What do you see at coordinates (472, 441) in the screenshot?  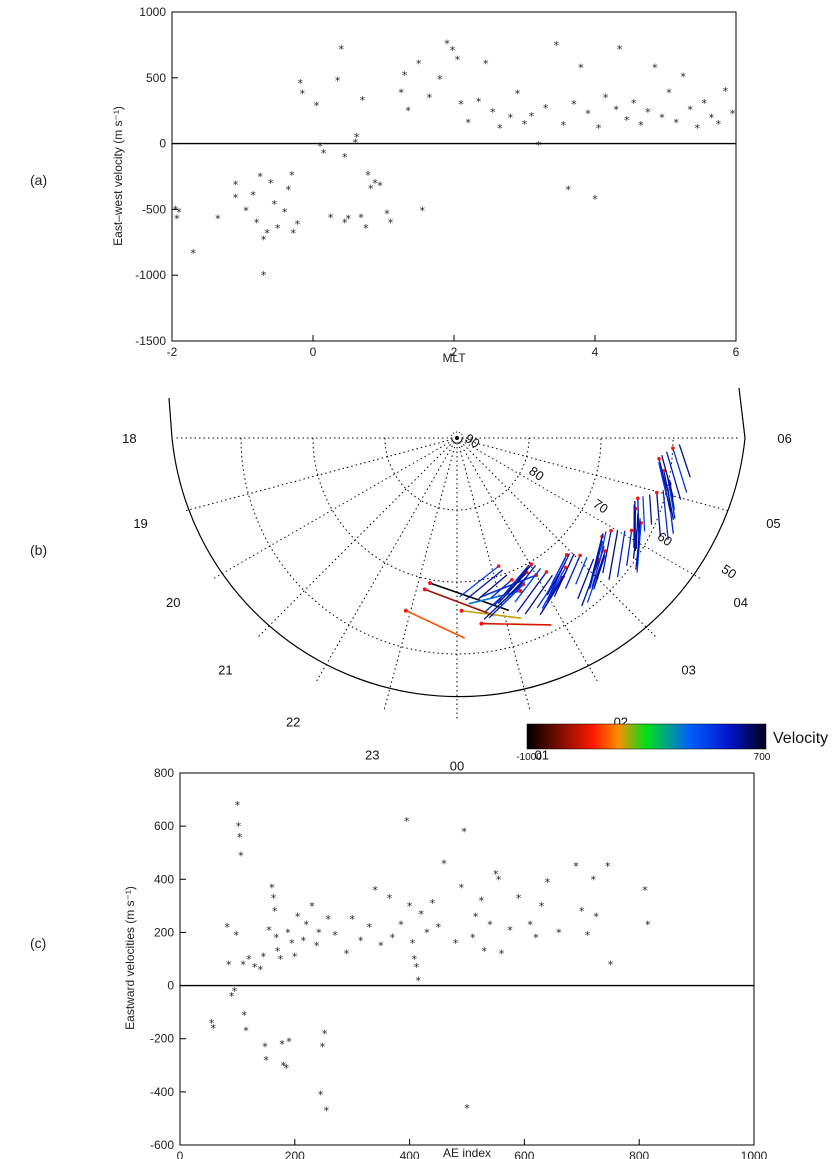 I see `latitude-label: 90` at bounding box center [472, 441].